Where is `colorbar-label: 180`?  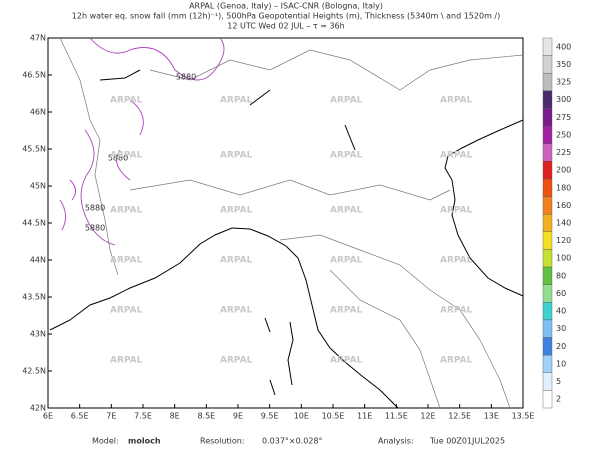 colorbar-label: 180 is located at coordinates (563, 187).